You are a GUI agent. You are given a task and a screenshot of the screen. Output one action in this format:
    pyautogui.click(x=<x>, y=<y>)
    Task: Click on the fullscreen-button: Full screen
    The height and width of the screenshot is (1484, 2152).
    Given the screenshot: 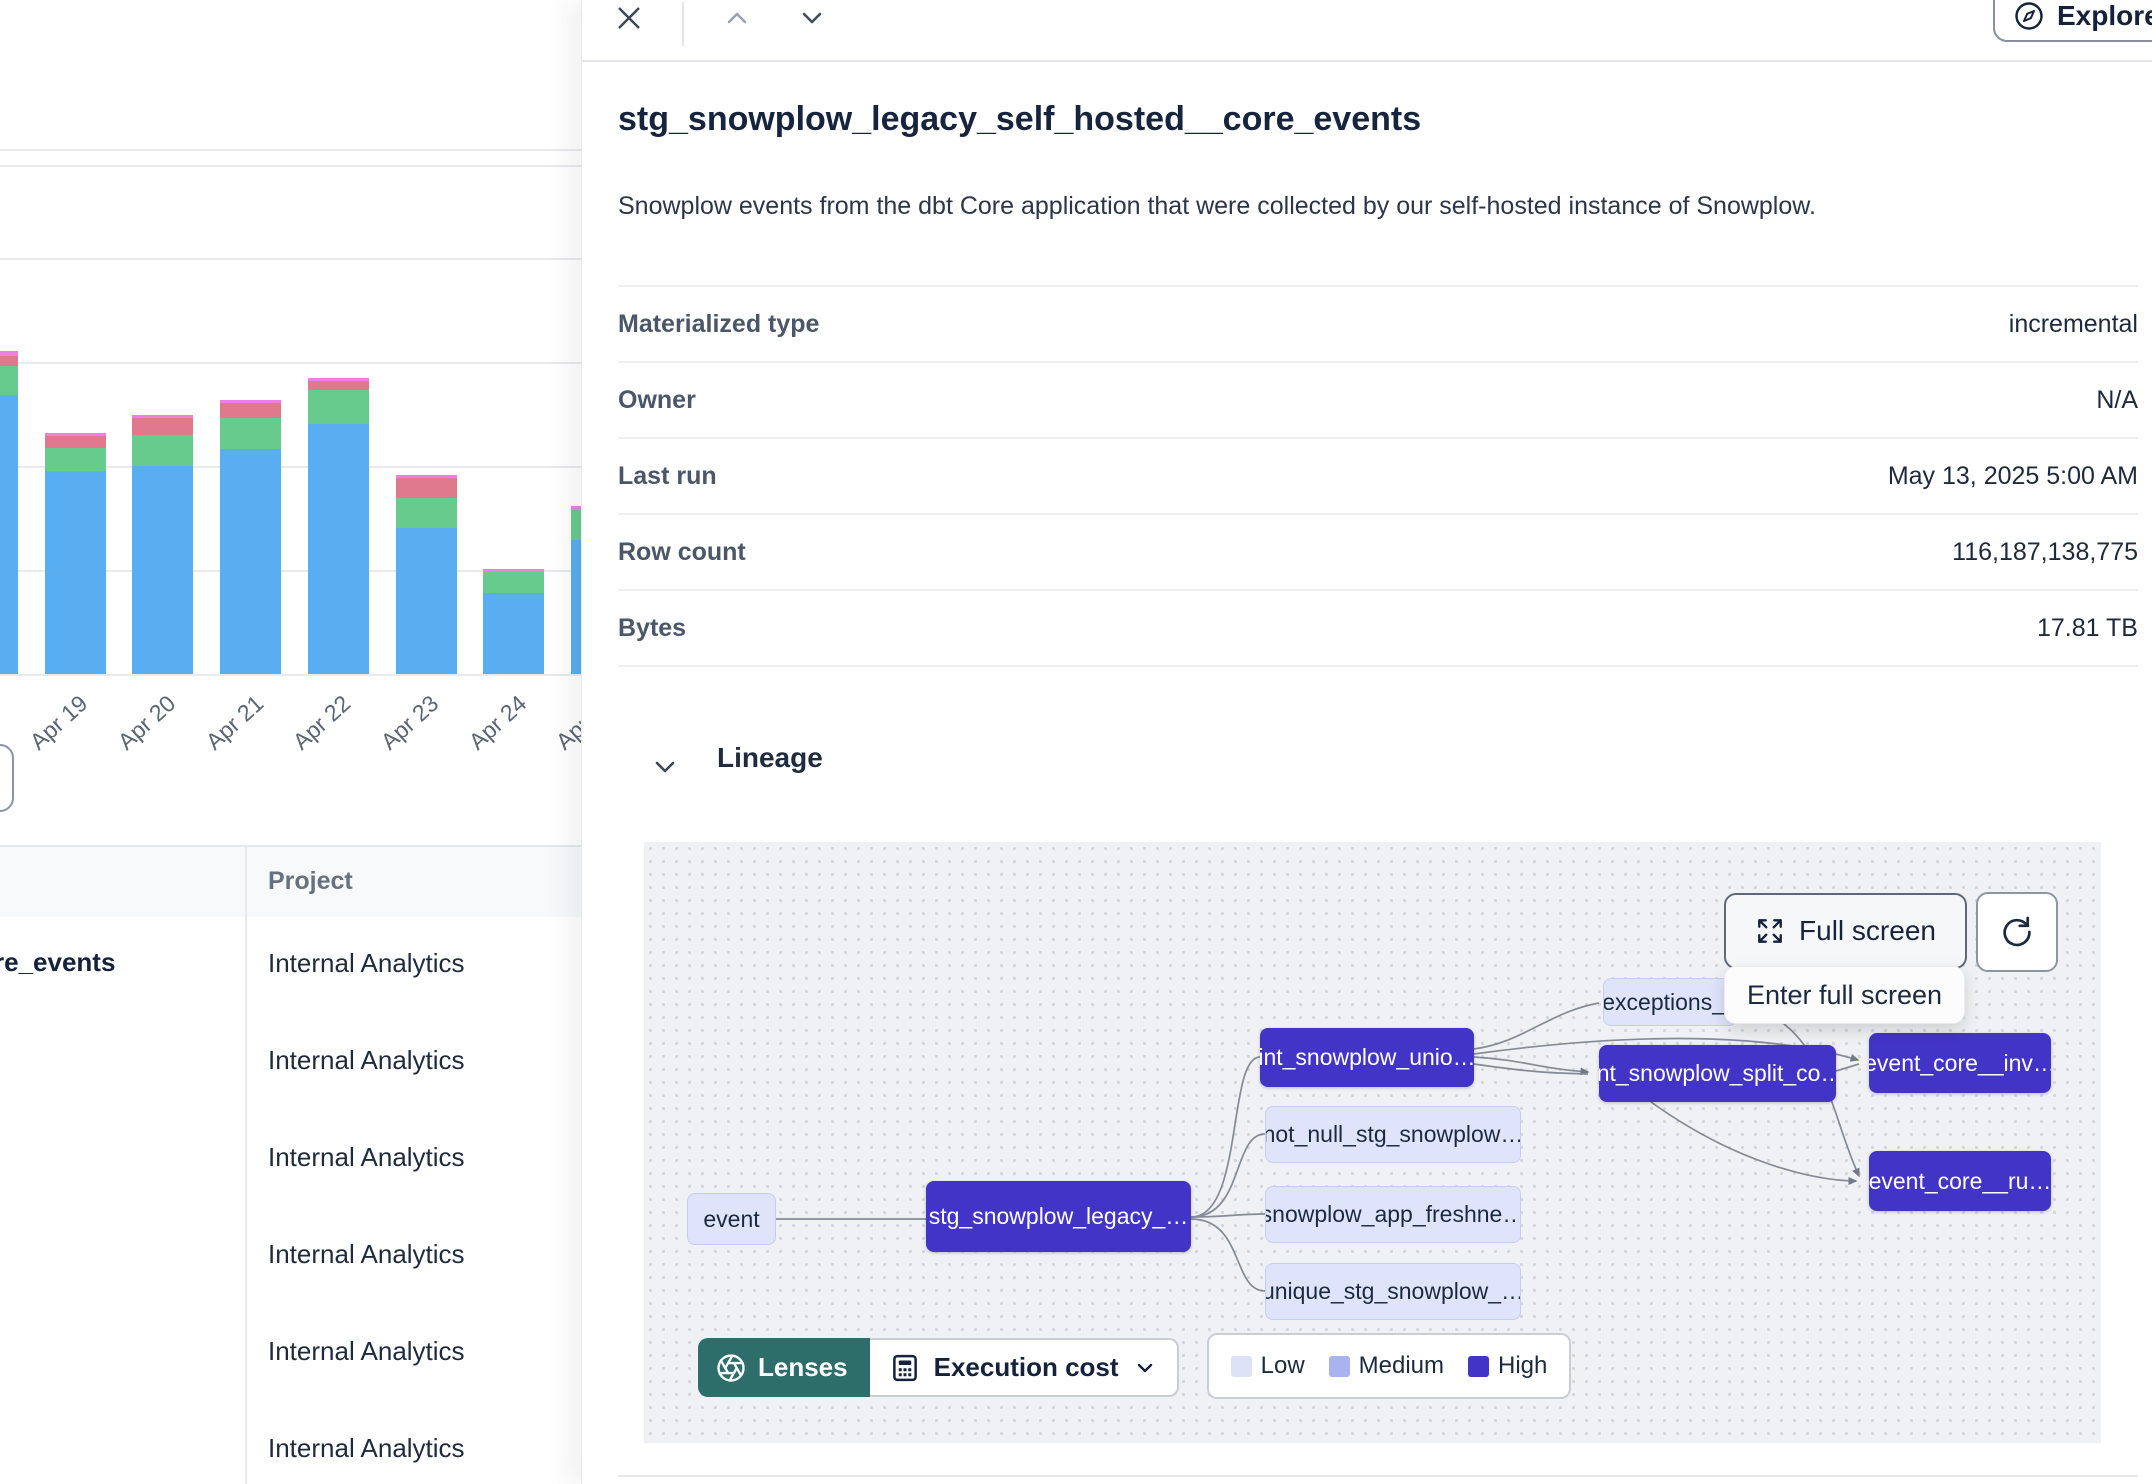 What is the action you would take?
    pyautogui.click(x=1845, y=931)
    